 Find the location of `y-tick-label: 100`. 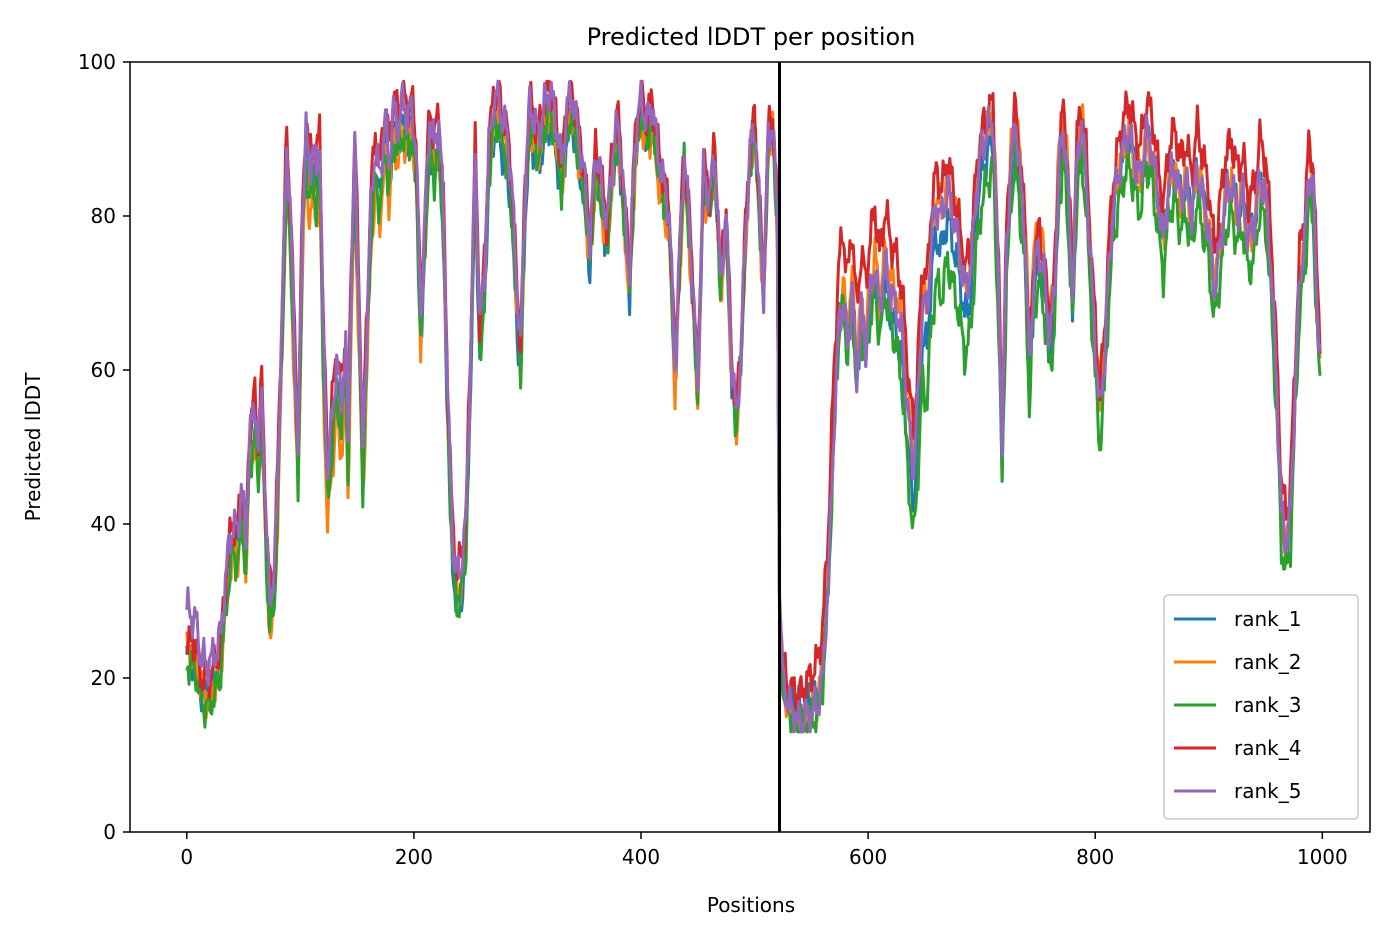

y-tick-label: 100 is located at coordinates (97, 62).